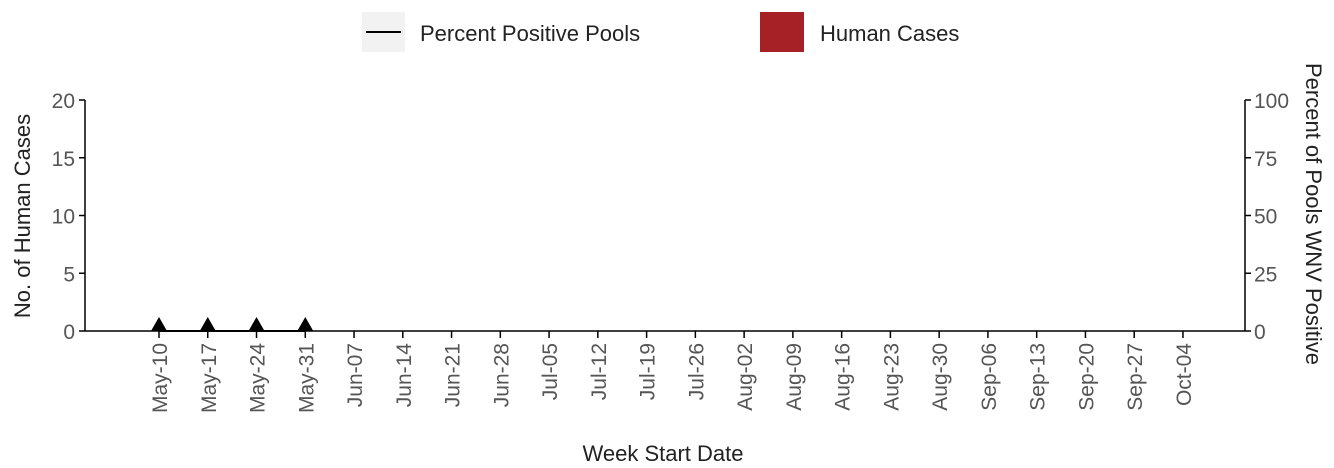  Describe the element at coordinates (1265, 159) in the screenshot. I see `y2-tick-label: 75` at that location.